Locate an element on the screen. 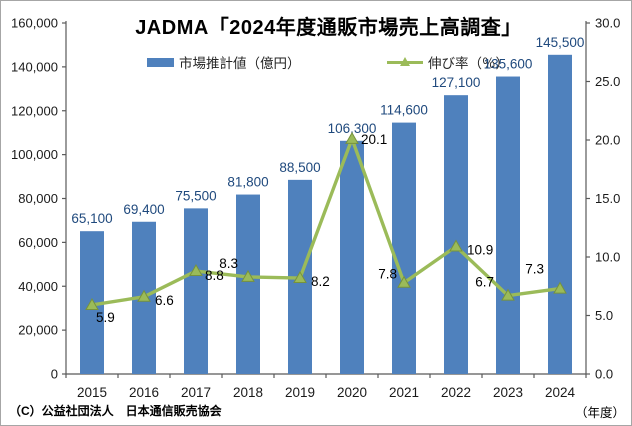 The height and width of the screenshot is (426, 632). legend-label-market-value: 市場推計値（億円） is located at coordinates (240, 63).